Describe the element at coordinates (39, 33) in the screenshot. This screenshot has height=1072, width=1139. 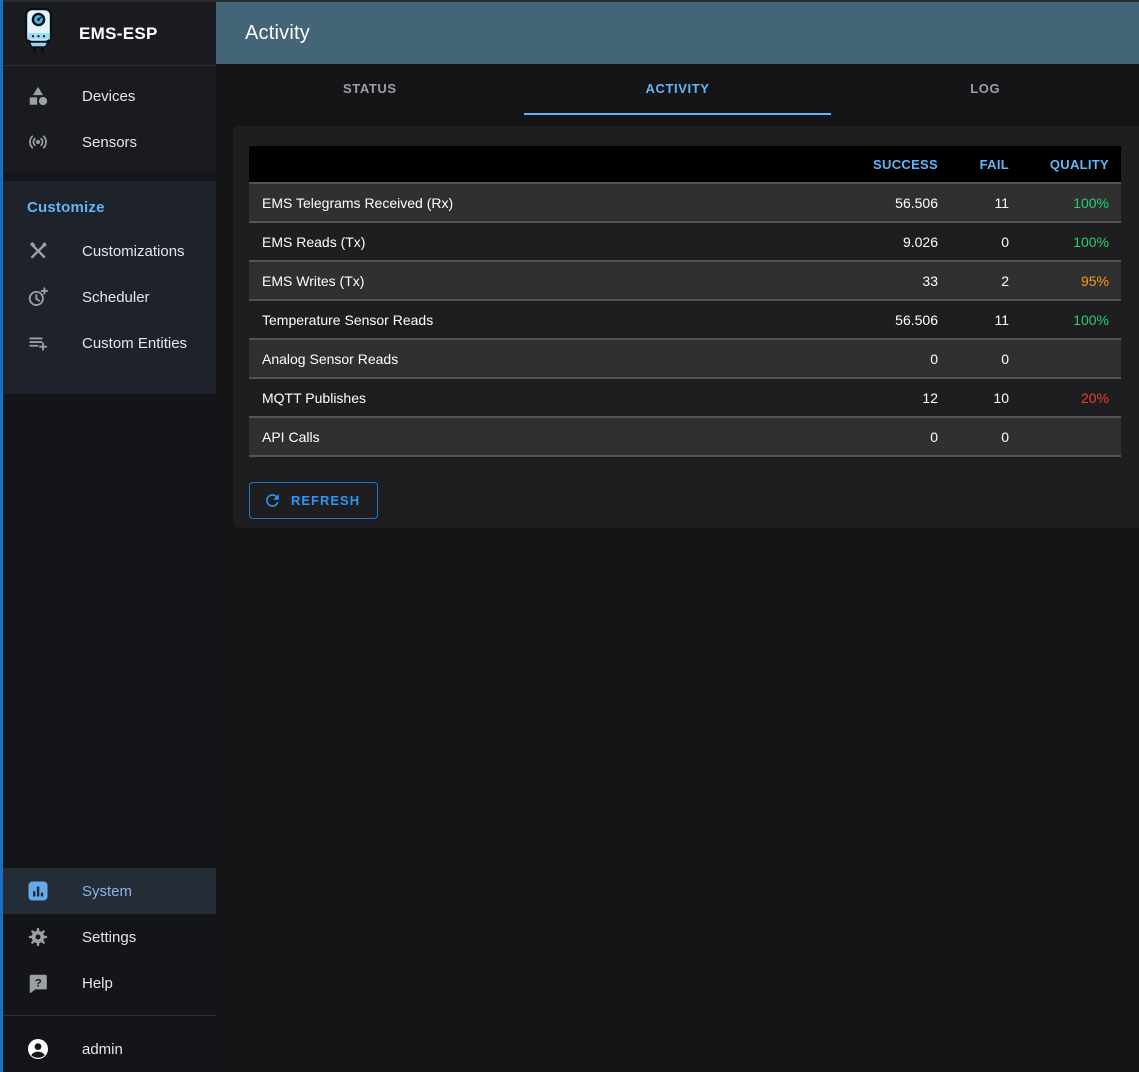
I see `ems-esp-logo-icon` at that location.